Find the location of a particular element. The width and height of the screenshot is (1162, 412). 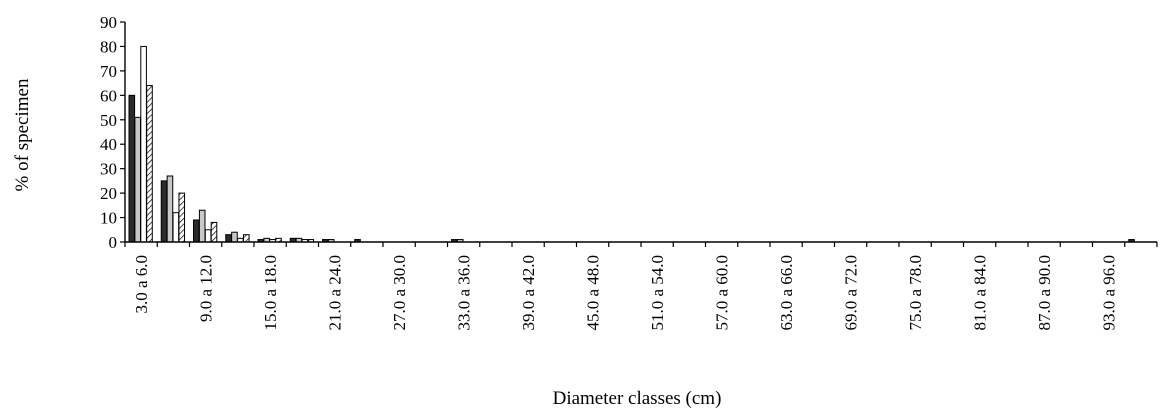

y-tick-label: 70 is located at coordinates (108, 71).